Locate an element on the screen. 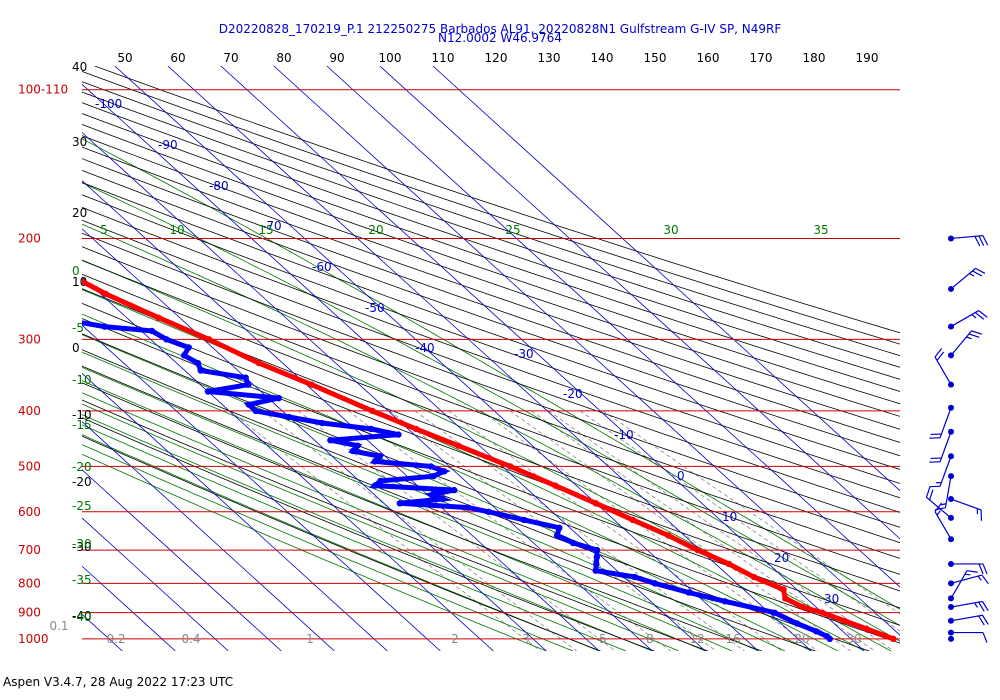 This screenshot has width=1000, height=700. top-tick-label: 170 is located at coordinates (761, 58).